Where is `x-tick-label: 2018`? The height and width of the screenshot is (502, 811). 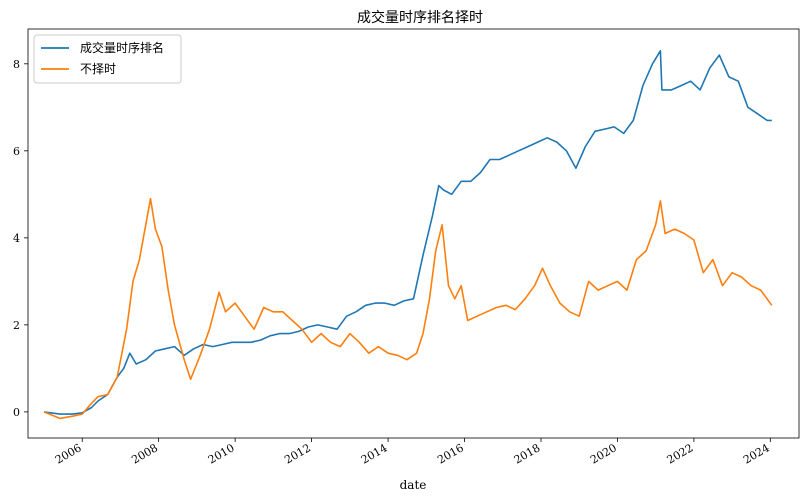 x-tick-label: 2018 is located at coordinates (527, 453).